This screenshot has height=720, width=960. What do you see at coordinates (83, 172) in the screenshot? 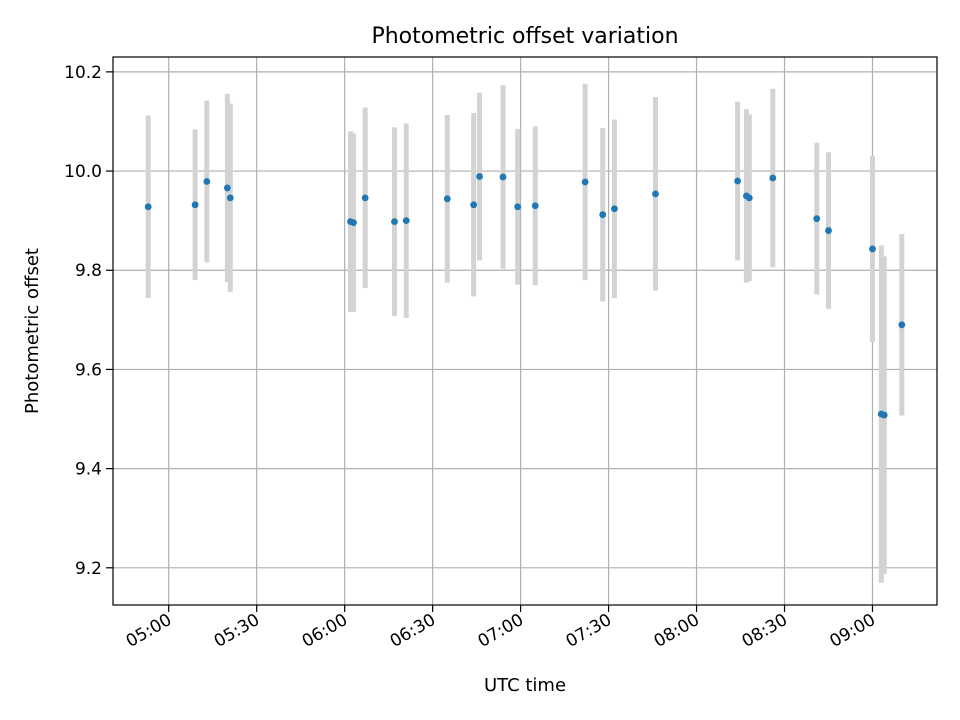
I see `y-tick-label: 10.0` at bounding box center [83, 172].